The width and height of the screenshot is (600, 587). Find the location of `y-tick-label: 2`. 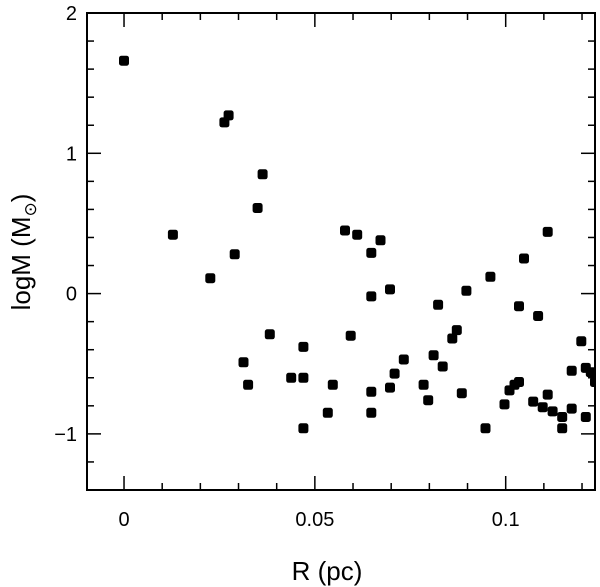

y-tick-label: 2 is located at coordinates (71, 14).